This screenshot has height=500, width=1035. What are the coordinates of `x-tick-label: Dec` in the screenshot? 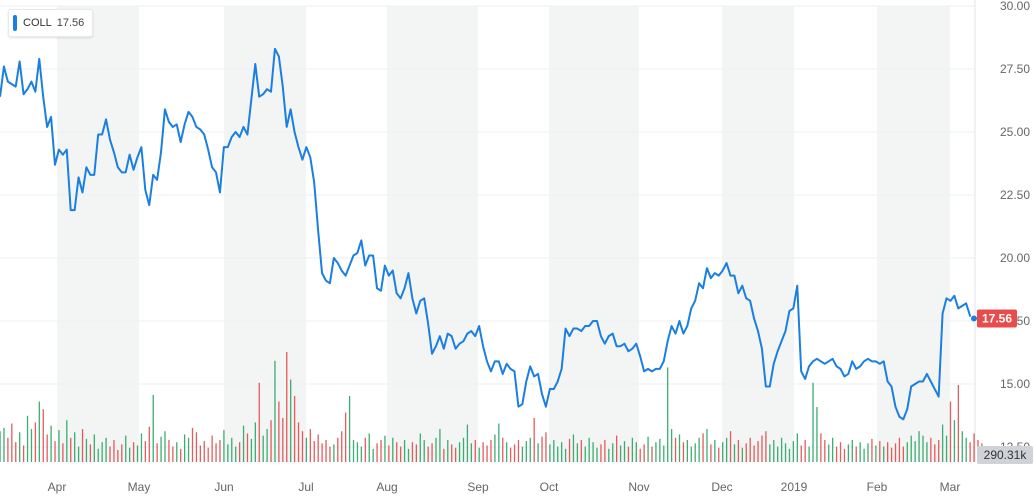 It's located at (721, 487).